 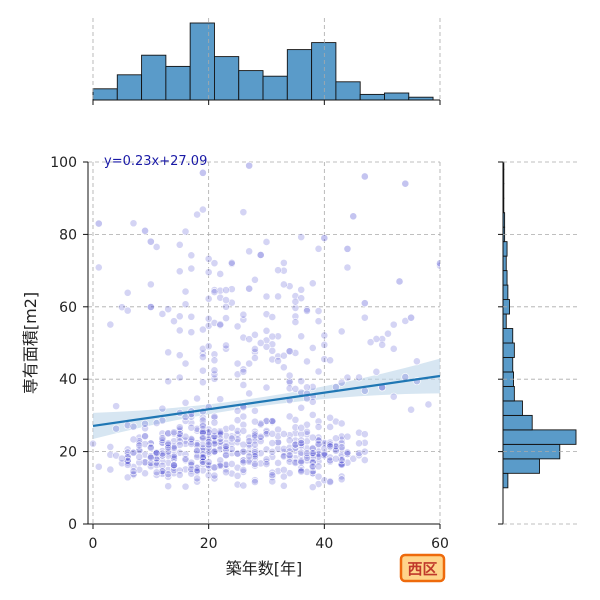 I want to click on regression-line, so click(x=266, y=401).